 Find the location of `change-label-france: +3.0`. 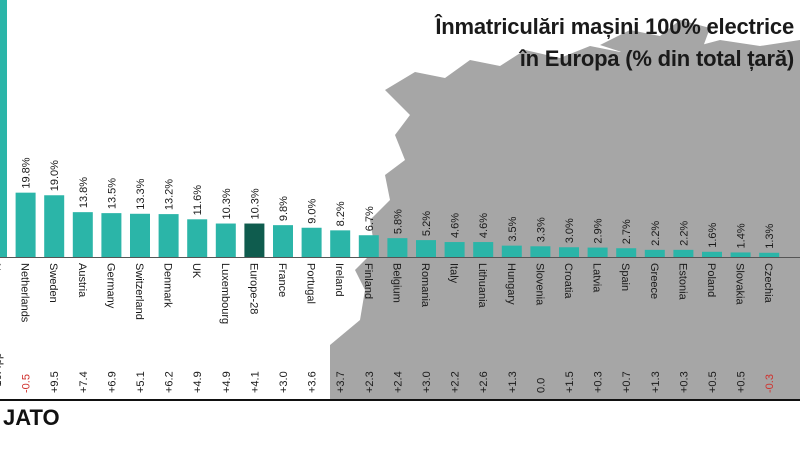

change-label-france: +3.0 is located at coordinates (284, 382).